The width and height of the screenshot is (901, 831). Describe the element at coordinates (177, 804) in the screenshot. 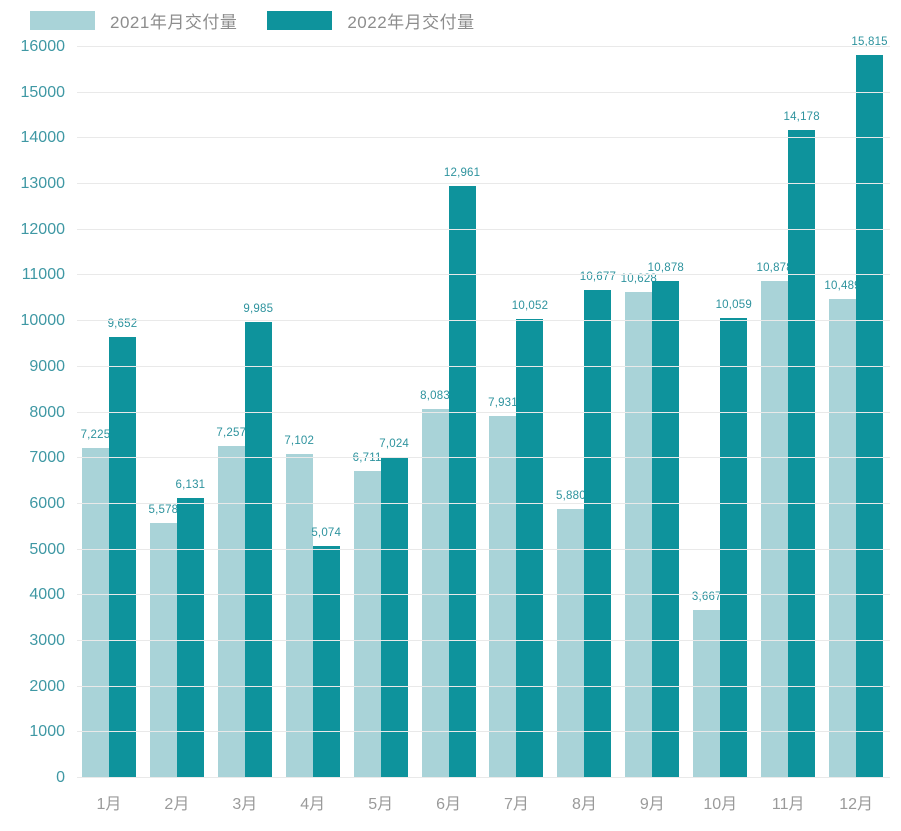

I see `x-tick-2月: 2月` at that location.